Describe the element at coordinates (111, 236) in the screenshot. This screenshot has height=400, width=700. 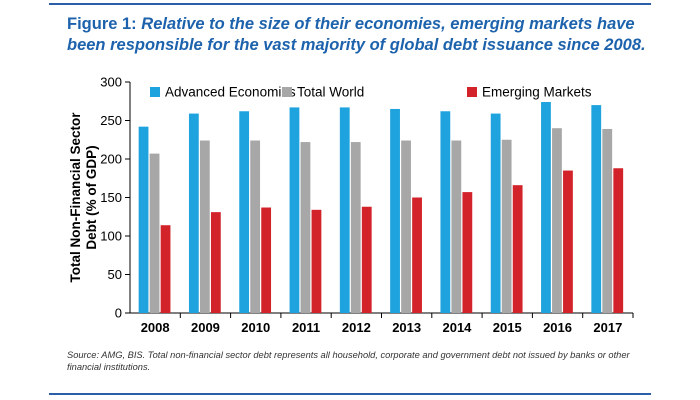
I see `y-tick-label: 100` at that location.